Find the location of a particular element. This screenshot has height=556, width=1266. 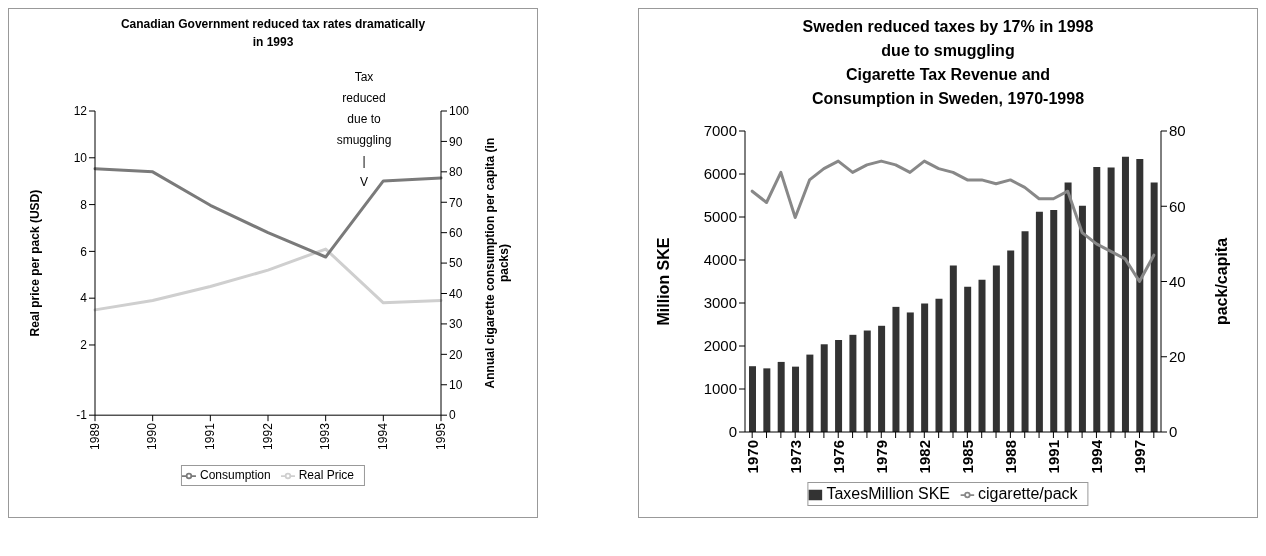

x-tick-label: 1990 is located at coordinates (152, 436).